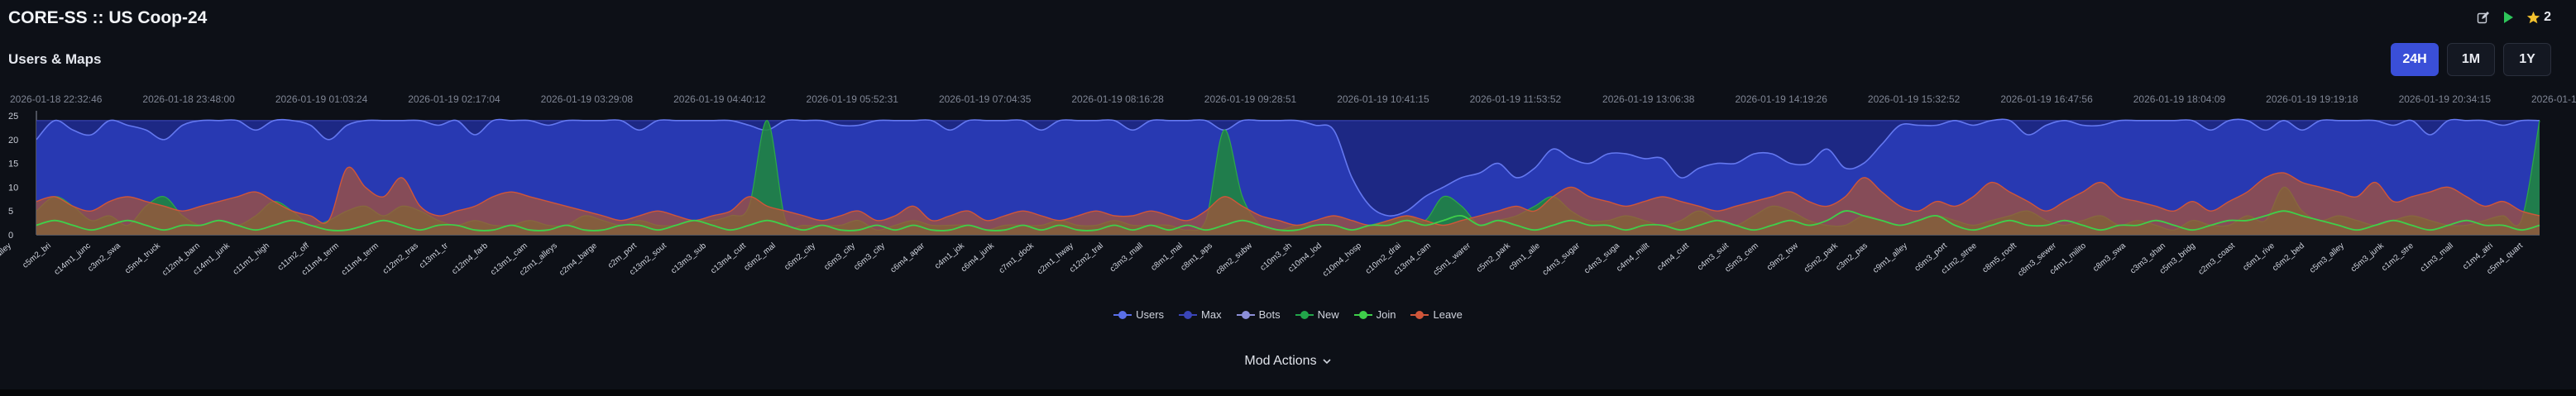  What do you see at coordinates (1375, 314) in the screenshot?
I see `legend-join: Join` at bounding box center [1375, 314].